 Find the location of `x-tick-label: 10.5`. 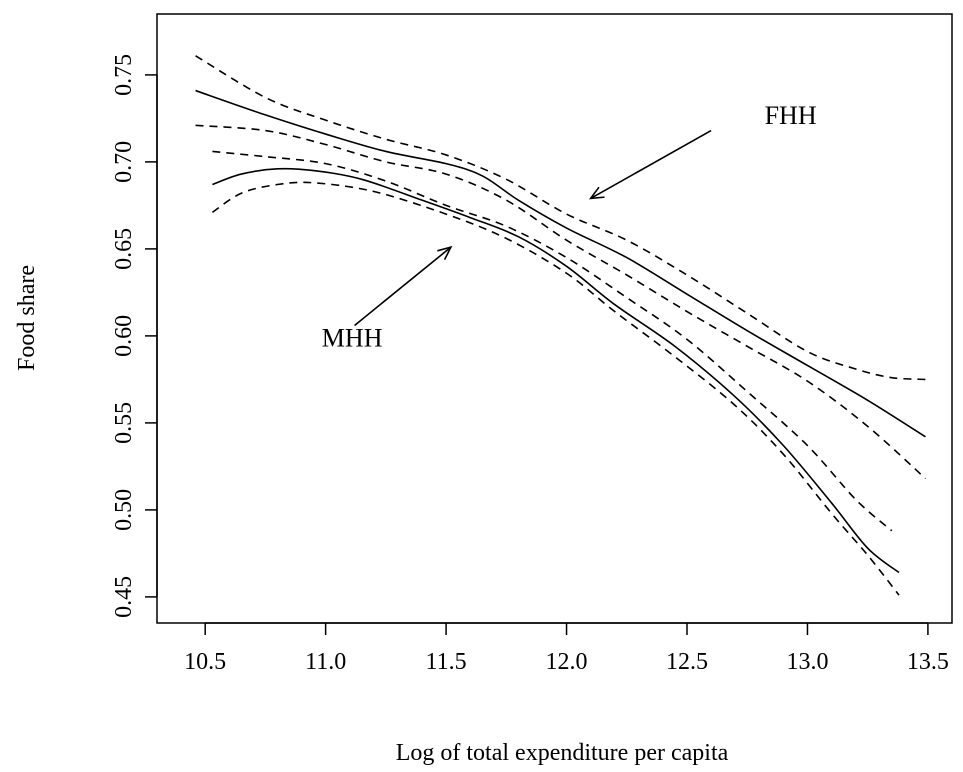

x-tick-label: 10.5 is located at coordinates (205, 662).